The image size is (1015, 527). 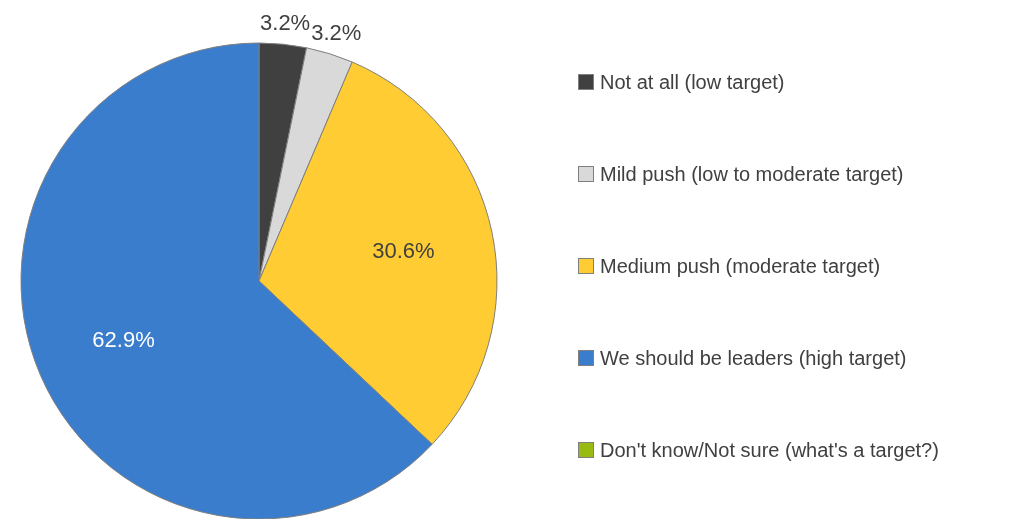 I want to click on legend-label: Don't know/Not sure (what's a target?), so click(x=769, y=450).